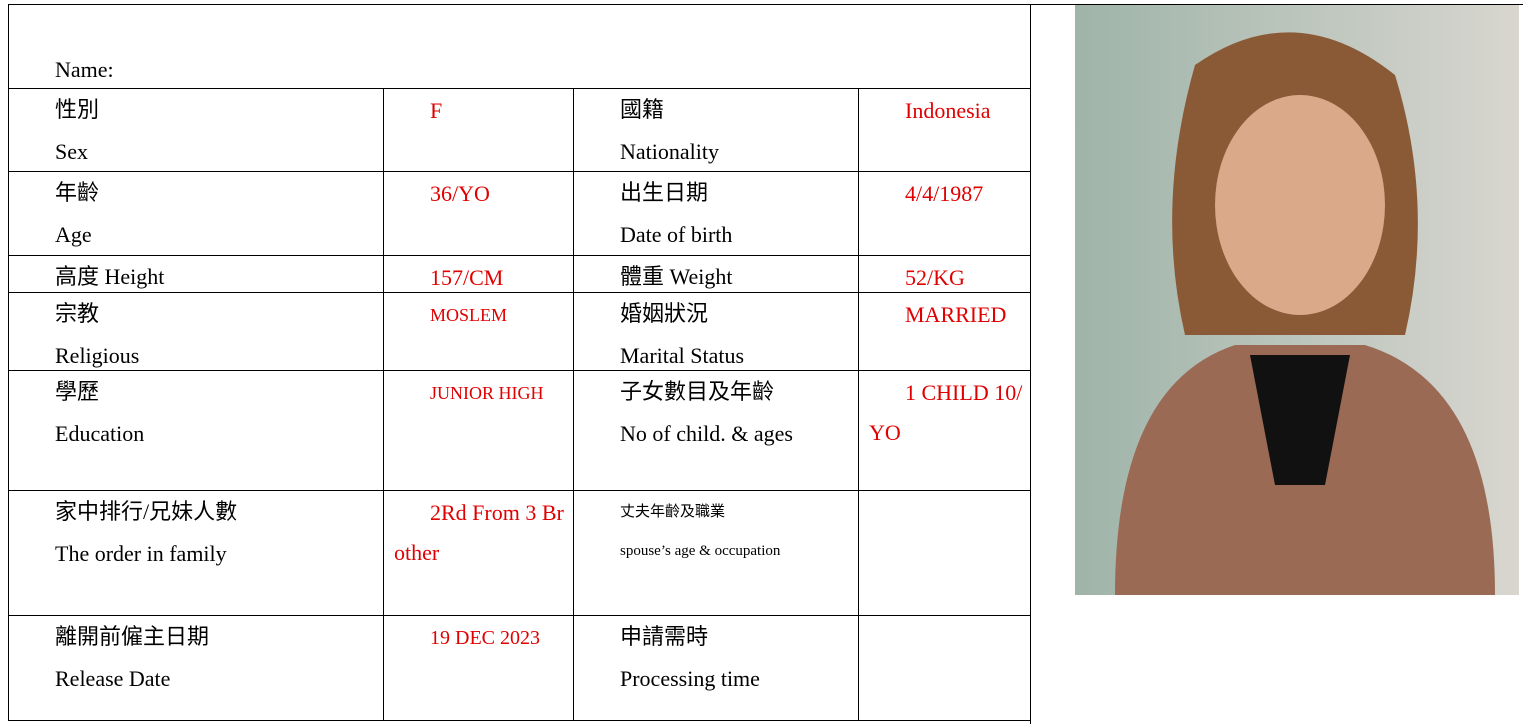 The width and height of the screenshot is (1523, 724). What do you see at coordinates (469, 315) in the screenshot?
I see `value: MOSLEM` at bounding box center [469, 315].